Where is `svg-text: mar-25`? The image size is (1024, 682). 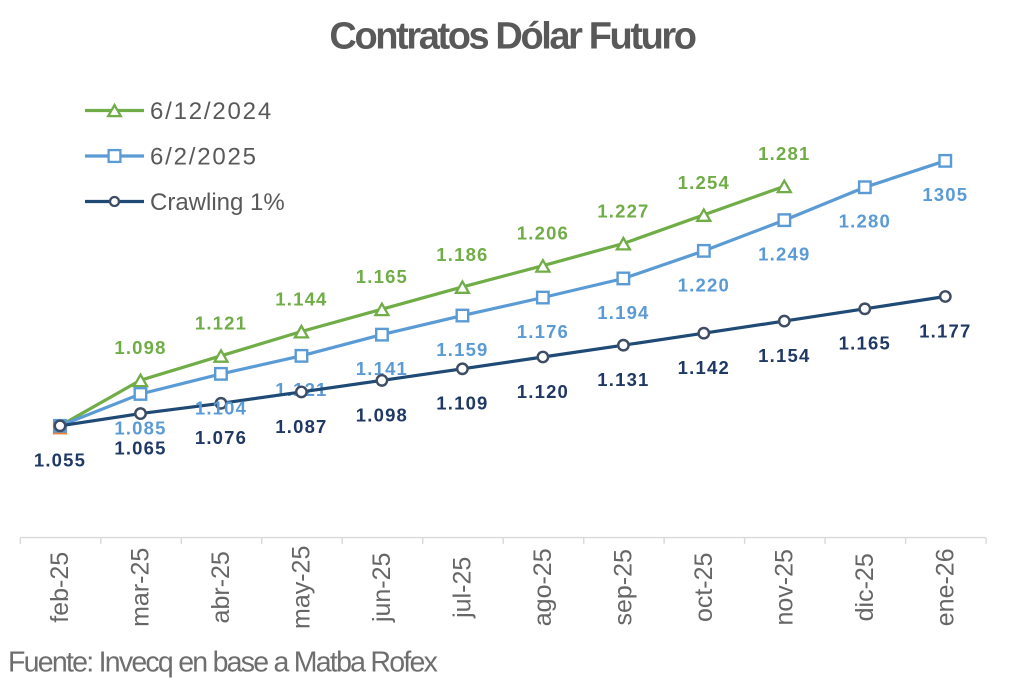 svg-text: mar-25 is located at coordinates (141, 587).